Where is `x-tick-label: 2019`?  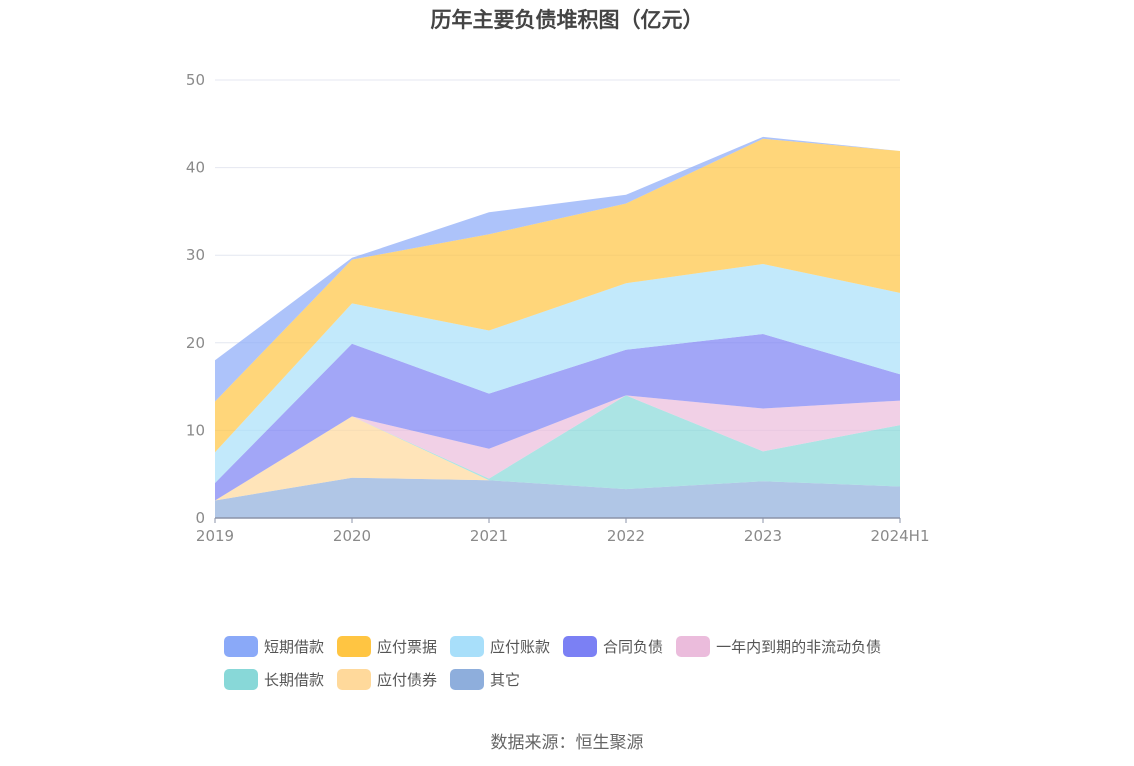 x-tick-label: 2019 is located at coordinates (215, 536).